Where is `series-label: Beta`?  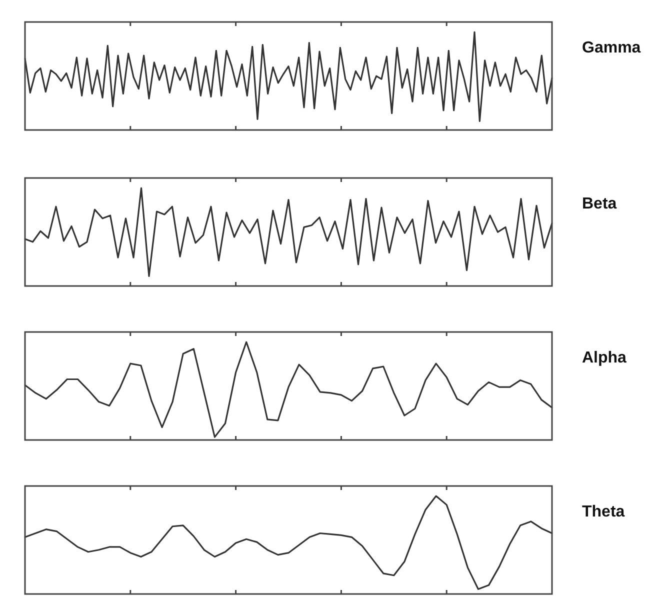 series-label: Beta is located at coordinates (599, 203).